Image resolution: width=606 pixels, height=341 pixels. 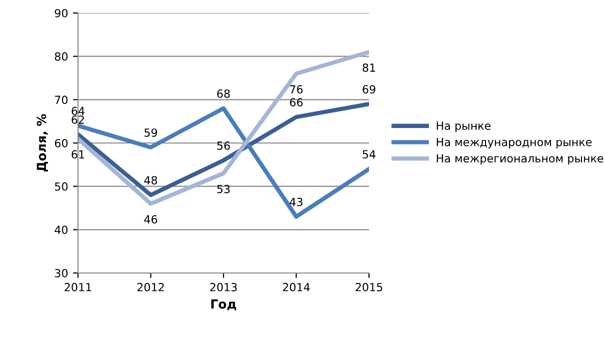 I want to click on data-label: 69, so click(x=369, y=89).